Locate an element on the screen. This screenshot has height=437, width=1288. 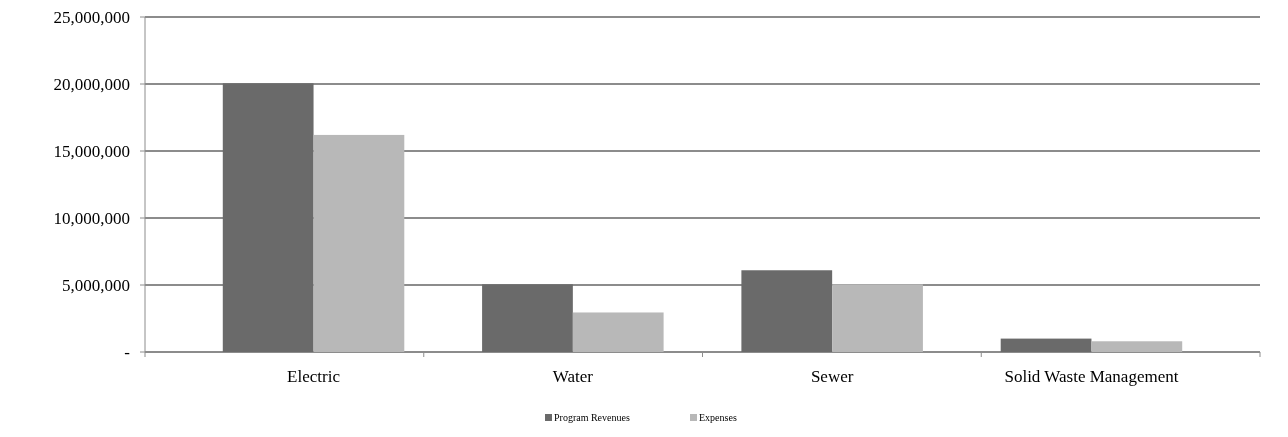
y-tick-label: 25,000,000 is located at coordinates (91, 17).